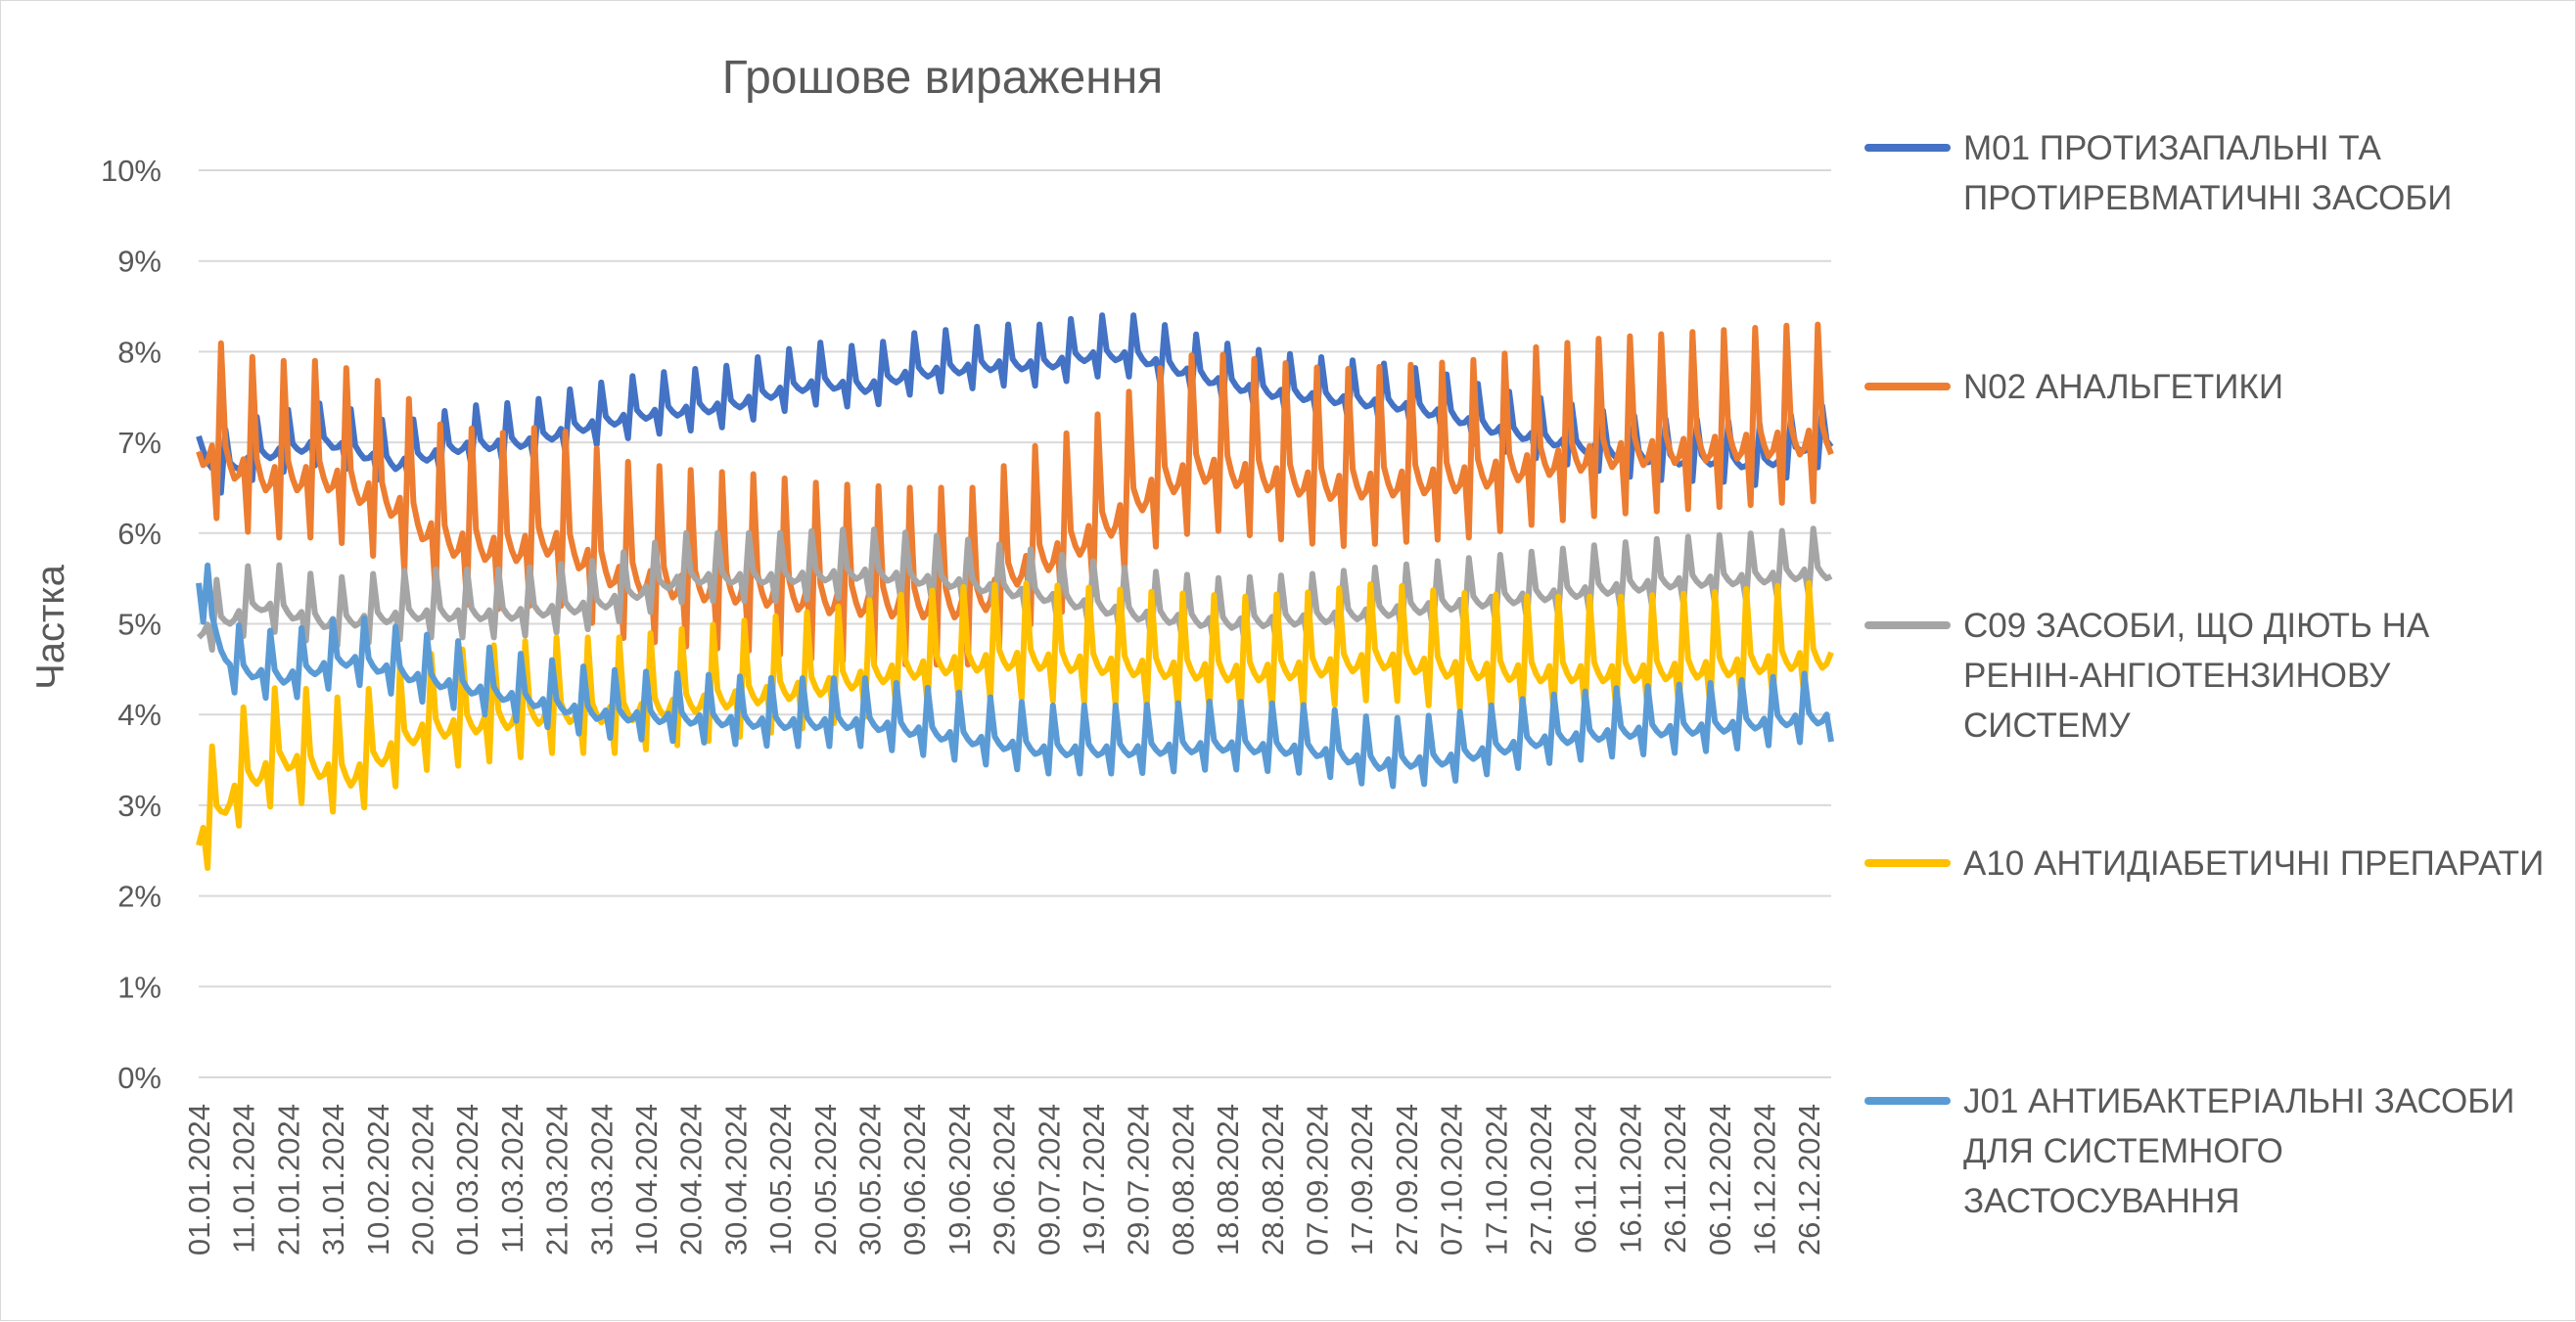  I want to click on x-tick-label: 01.01.2024, so click(199, 1179).